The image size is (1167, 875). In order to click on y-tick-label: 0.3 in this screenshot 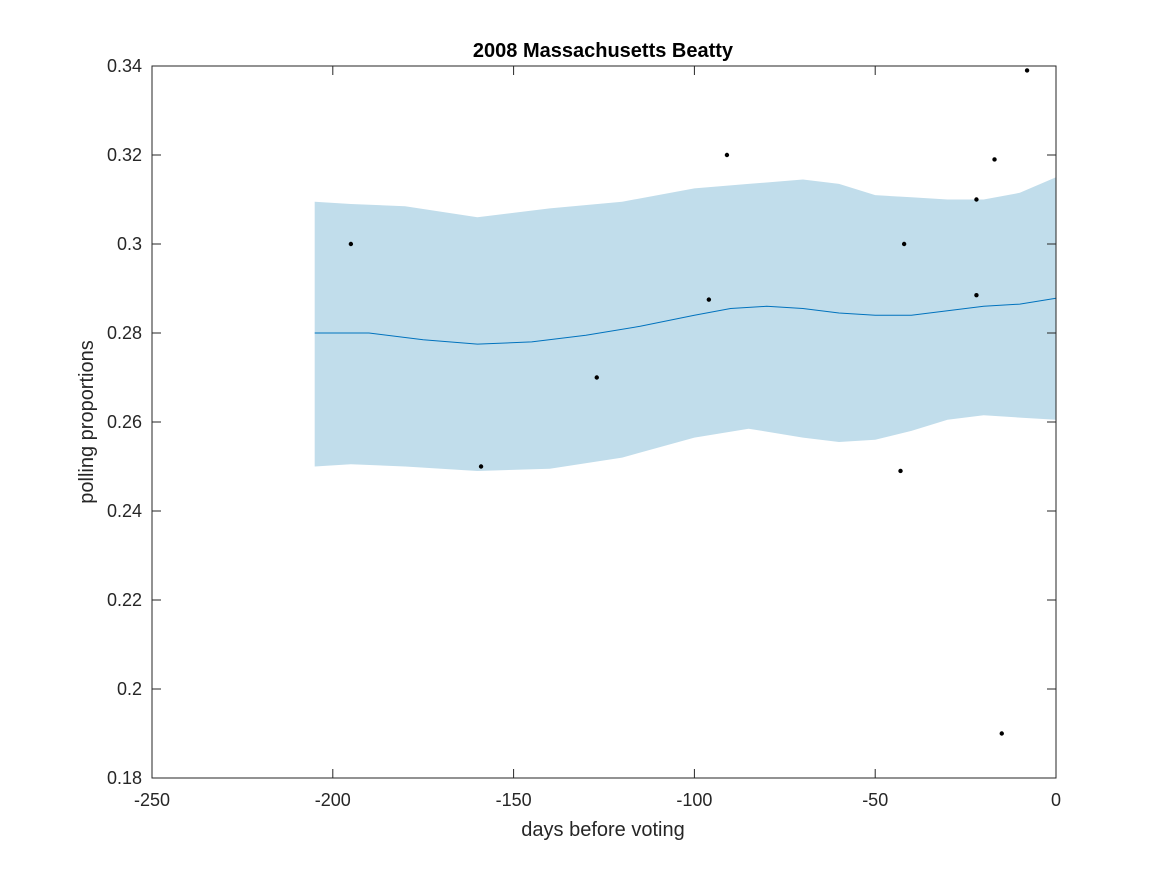, I will do `click(129, 244)`.